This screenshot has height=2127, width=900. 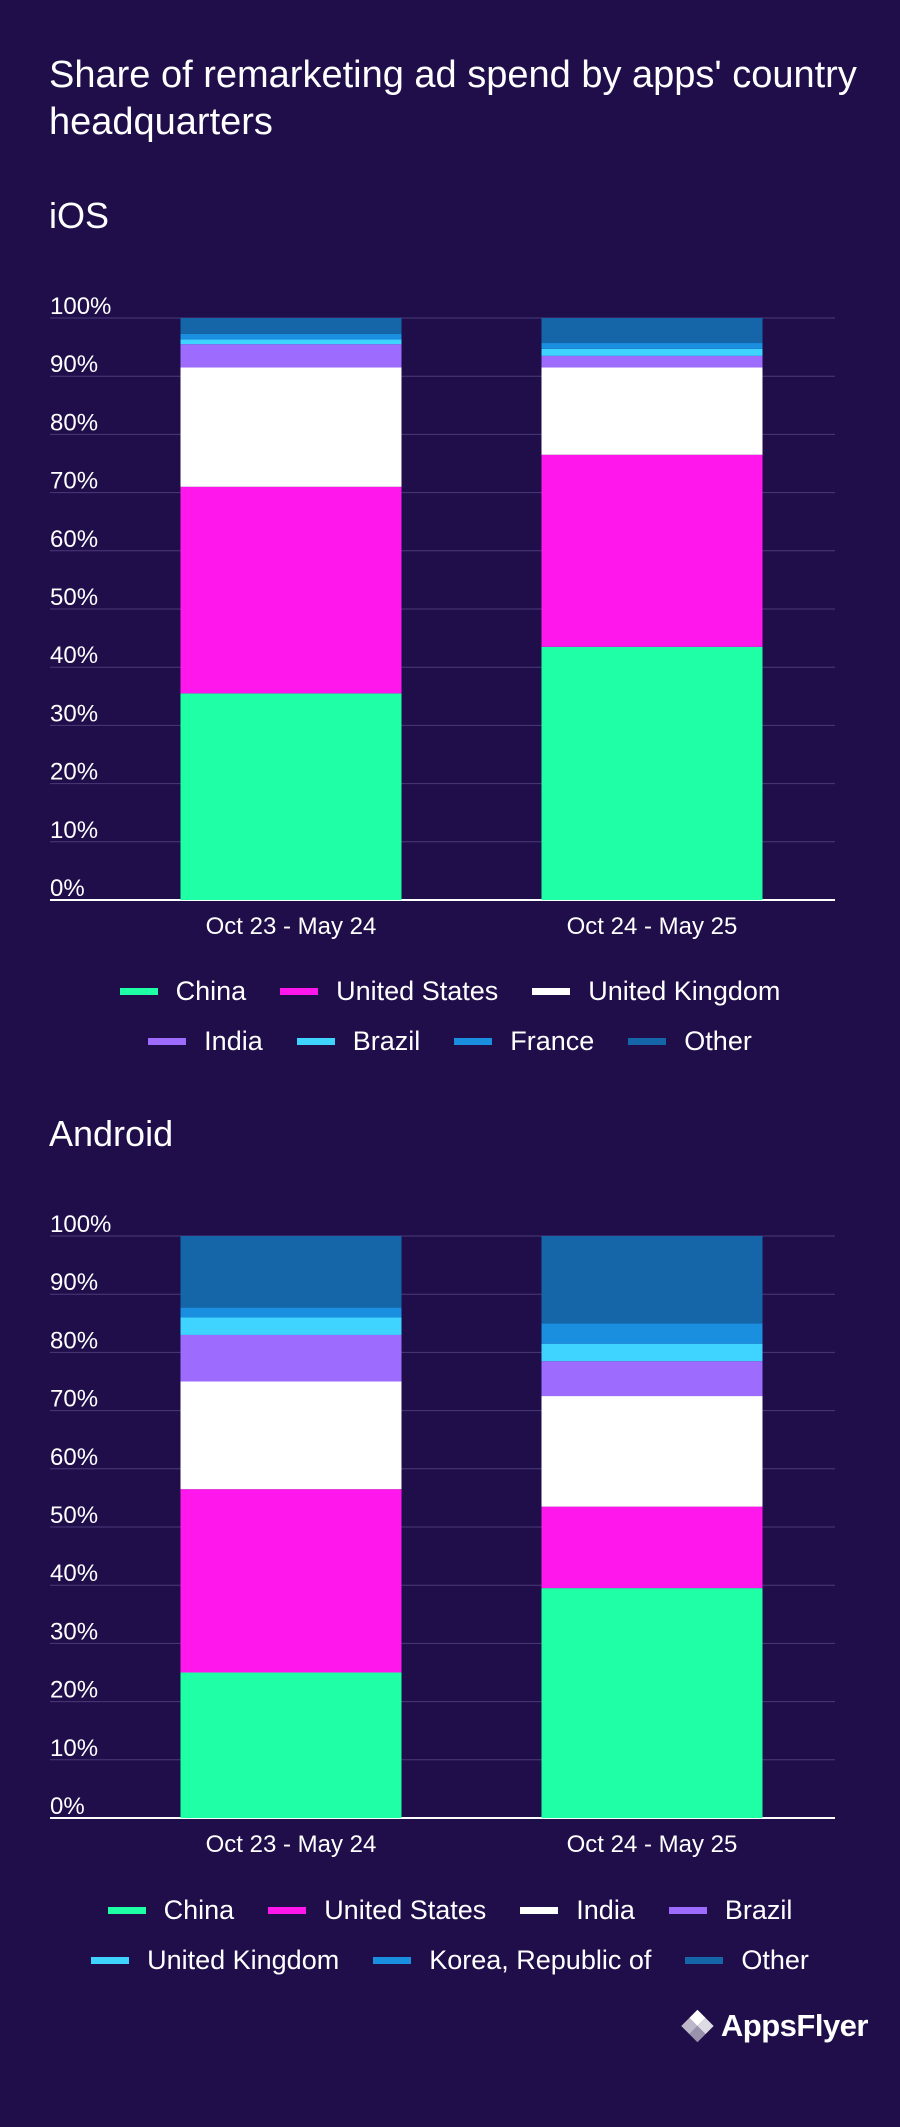 What do you see at coordinates (170, 1910) in the screenshot?
I see `legend-item-china: China` at bounding box center [170, 1910].